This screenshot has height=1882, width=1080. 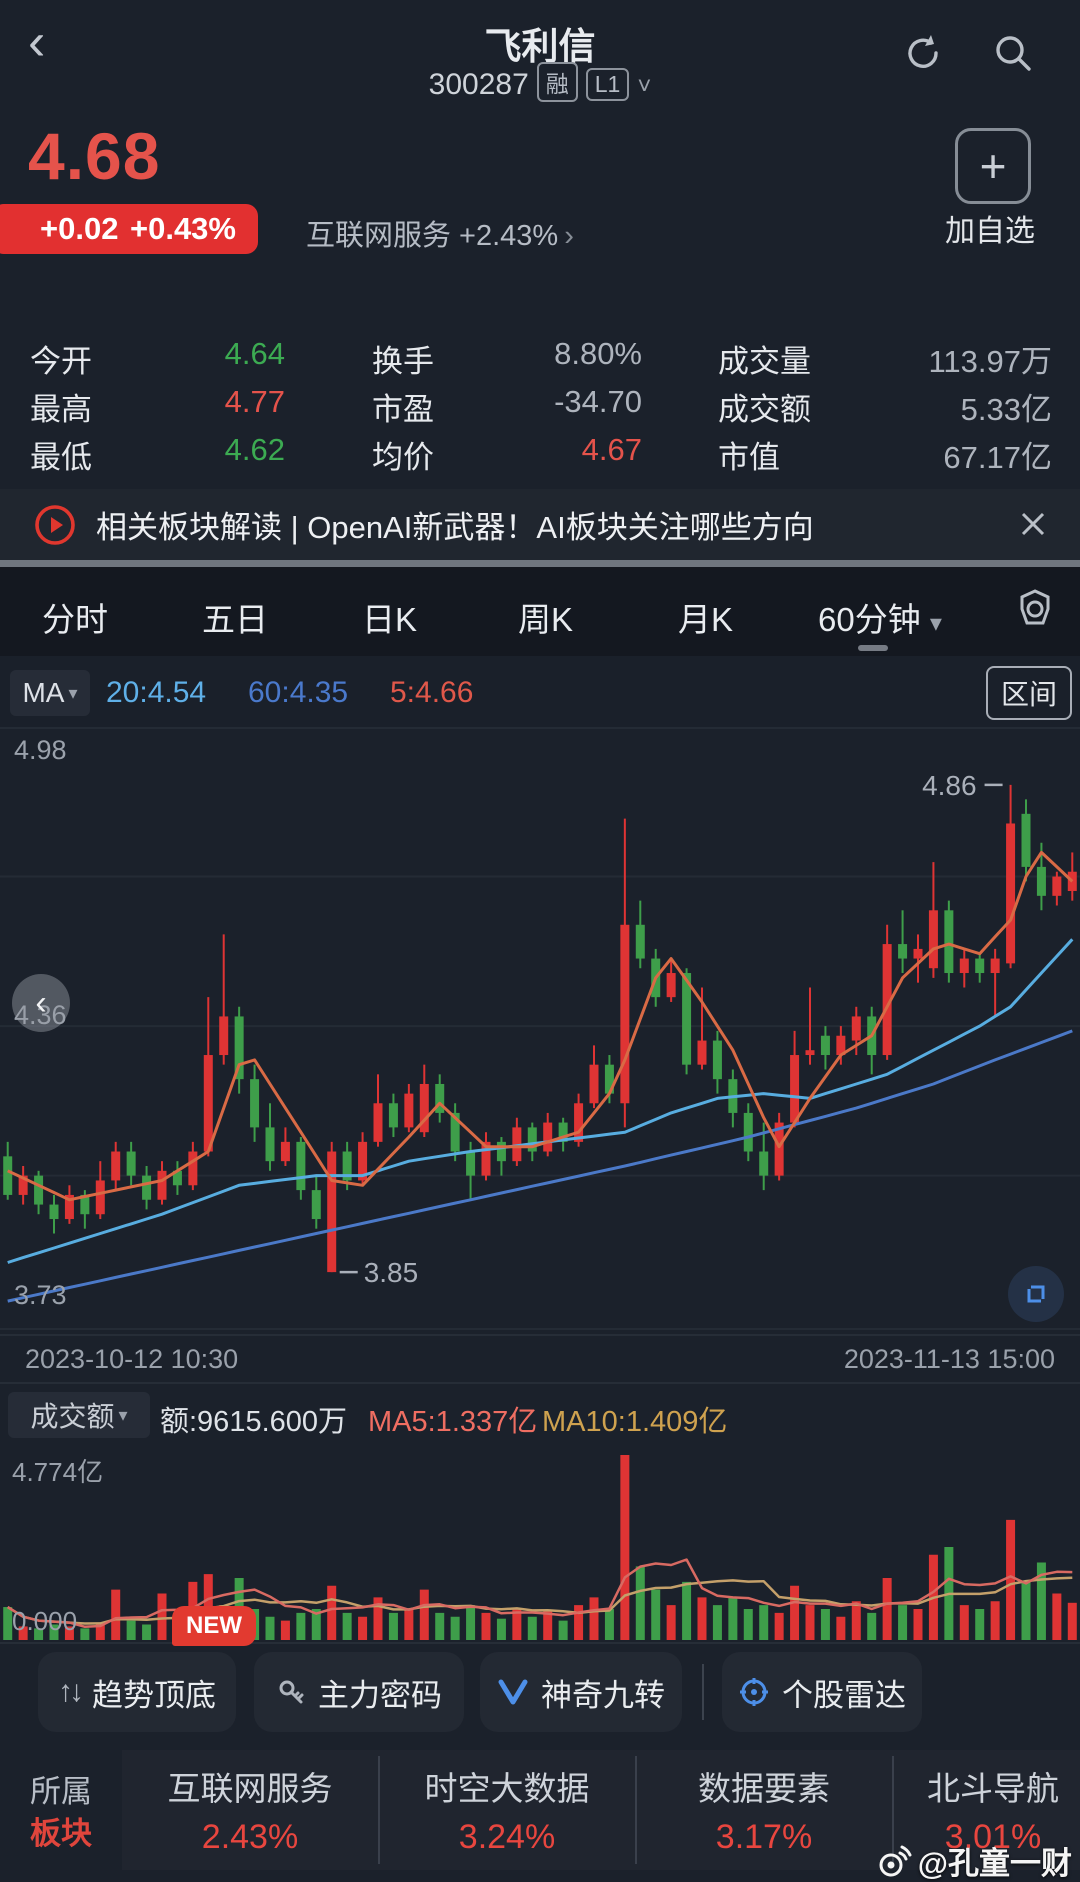 I want to click on sector-card-name: 时空大数据, so click(x=507, y=1788).